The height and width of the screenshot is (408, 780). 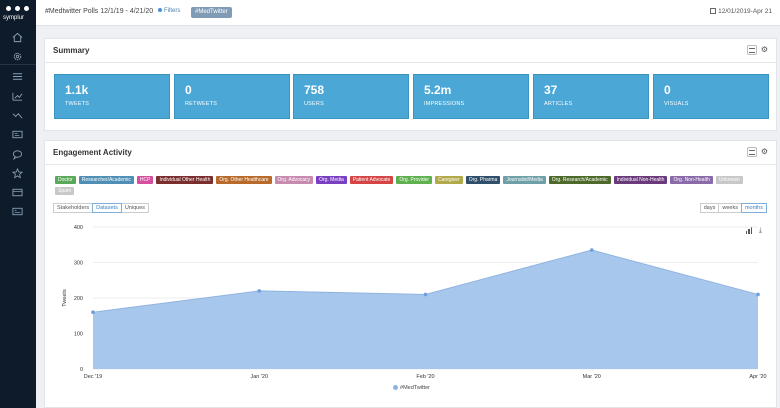 What do you see at coordinates (438, 90) in the screenshot?
I see `stat-value: 5.2m` at bounding box center [438, 90].